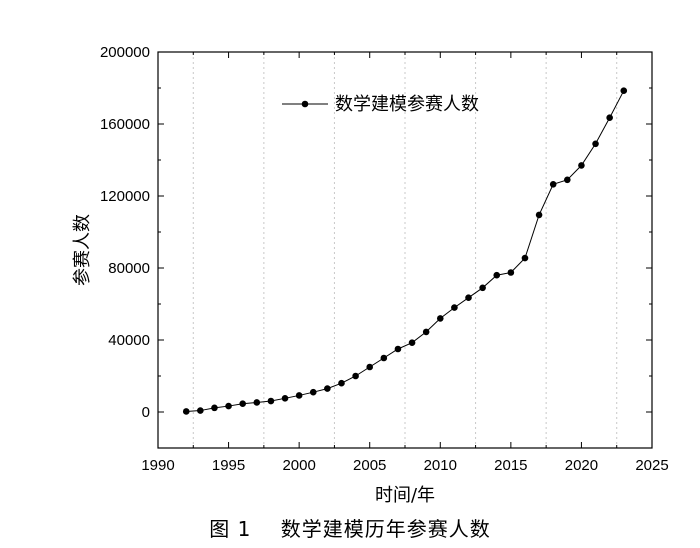 The width and height of the screenshot is (700, 548). Describe the element at coordinates (228, 465) in the screenshot. I see `x-tick-label: 1995` at that location.